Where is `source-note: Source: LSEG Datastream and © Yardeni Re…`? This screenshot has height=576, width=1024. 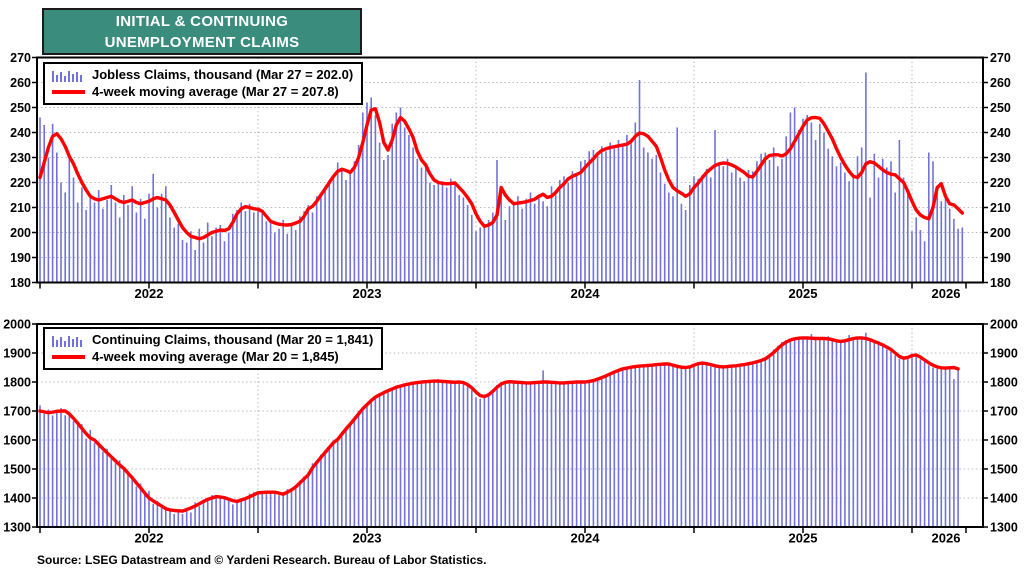
source-note: Source: LSEG Datastream and © Yardeni Re… is located at coordinates (262, 560).